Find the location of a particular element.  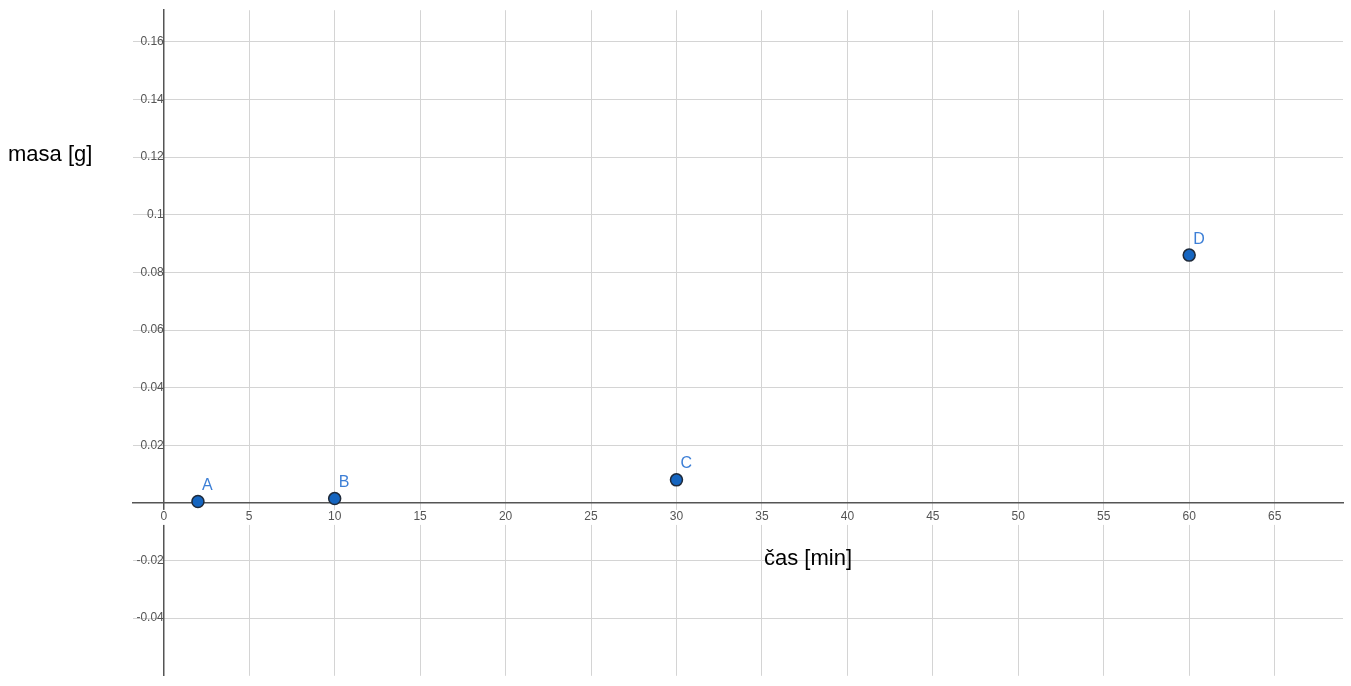

x-tick-label: 30 is located at coordinates (676, 516).